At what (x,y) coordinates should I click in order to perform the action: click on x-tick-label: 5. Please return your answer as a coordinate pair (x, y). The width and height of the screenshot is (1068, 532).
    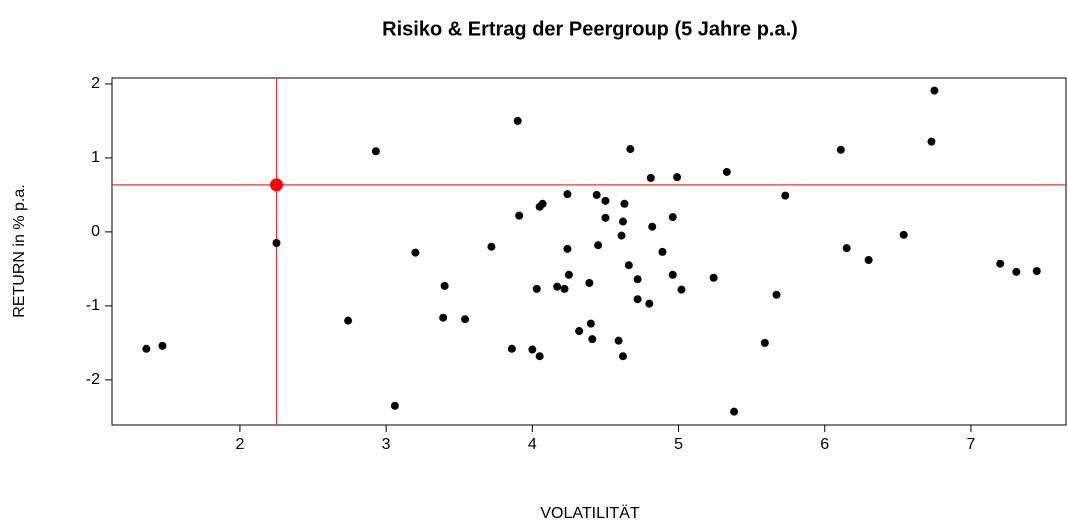
    Looking at the image, I should click on (678, 444).